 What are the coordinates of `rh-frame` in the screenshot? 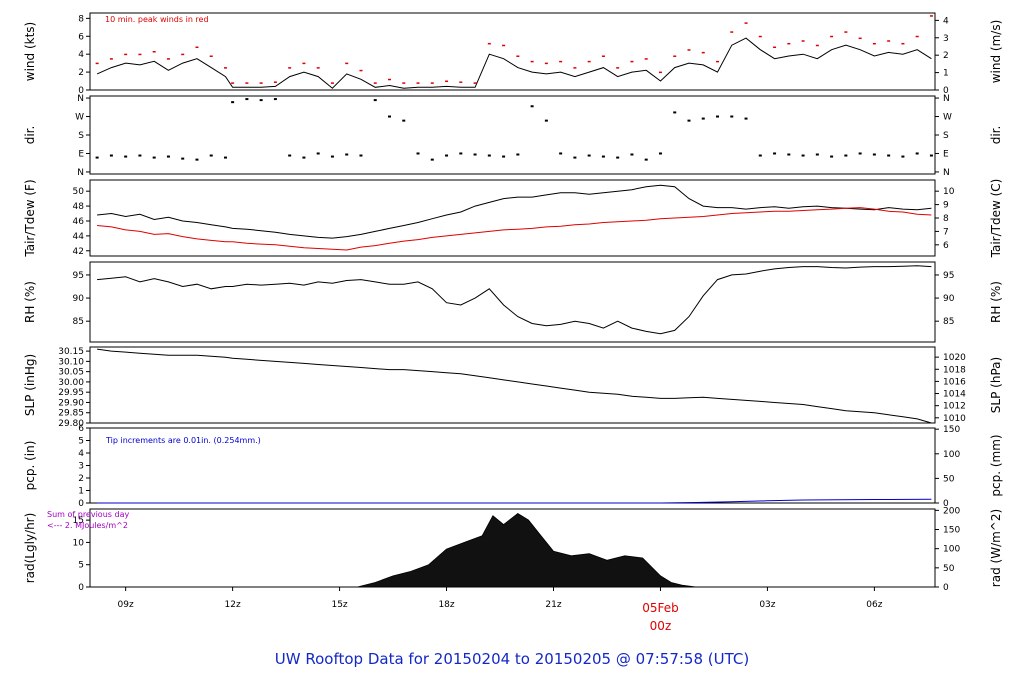 It's located at (512, 302).